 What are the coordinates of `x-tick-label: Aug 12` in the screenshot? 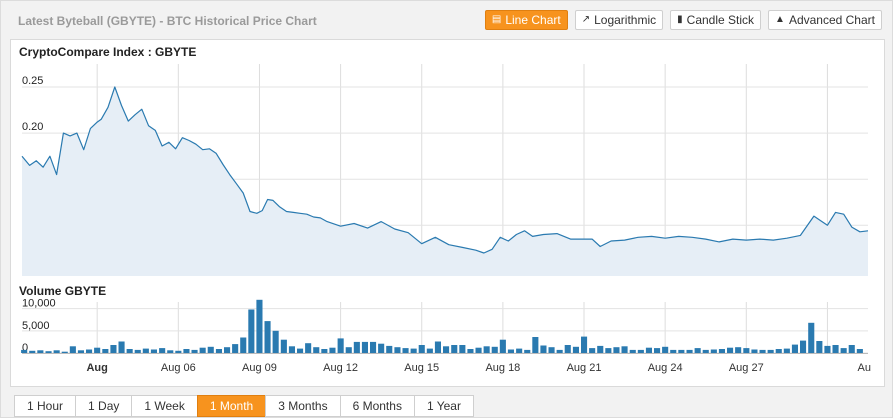 It's located at (340, 368).